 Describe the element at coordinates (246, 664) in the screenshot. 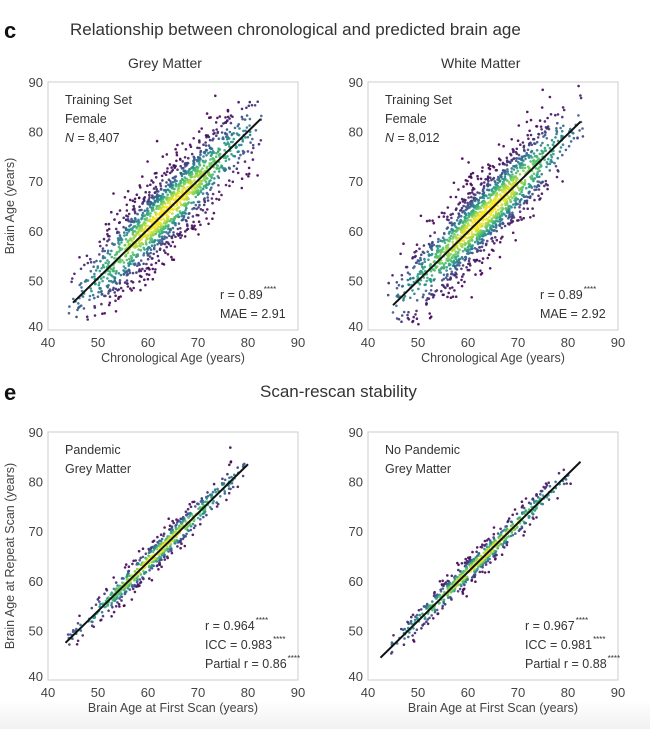

I see `stat-text: Partial r = 0.86` at that location.